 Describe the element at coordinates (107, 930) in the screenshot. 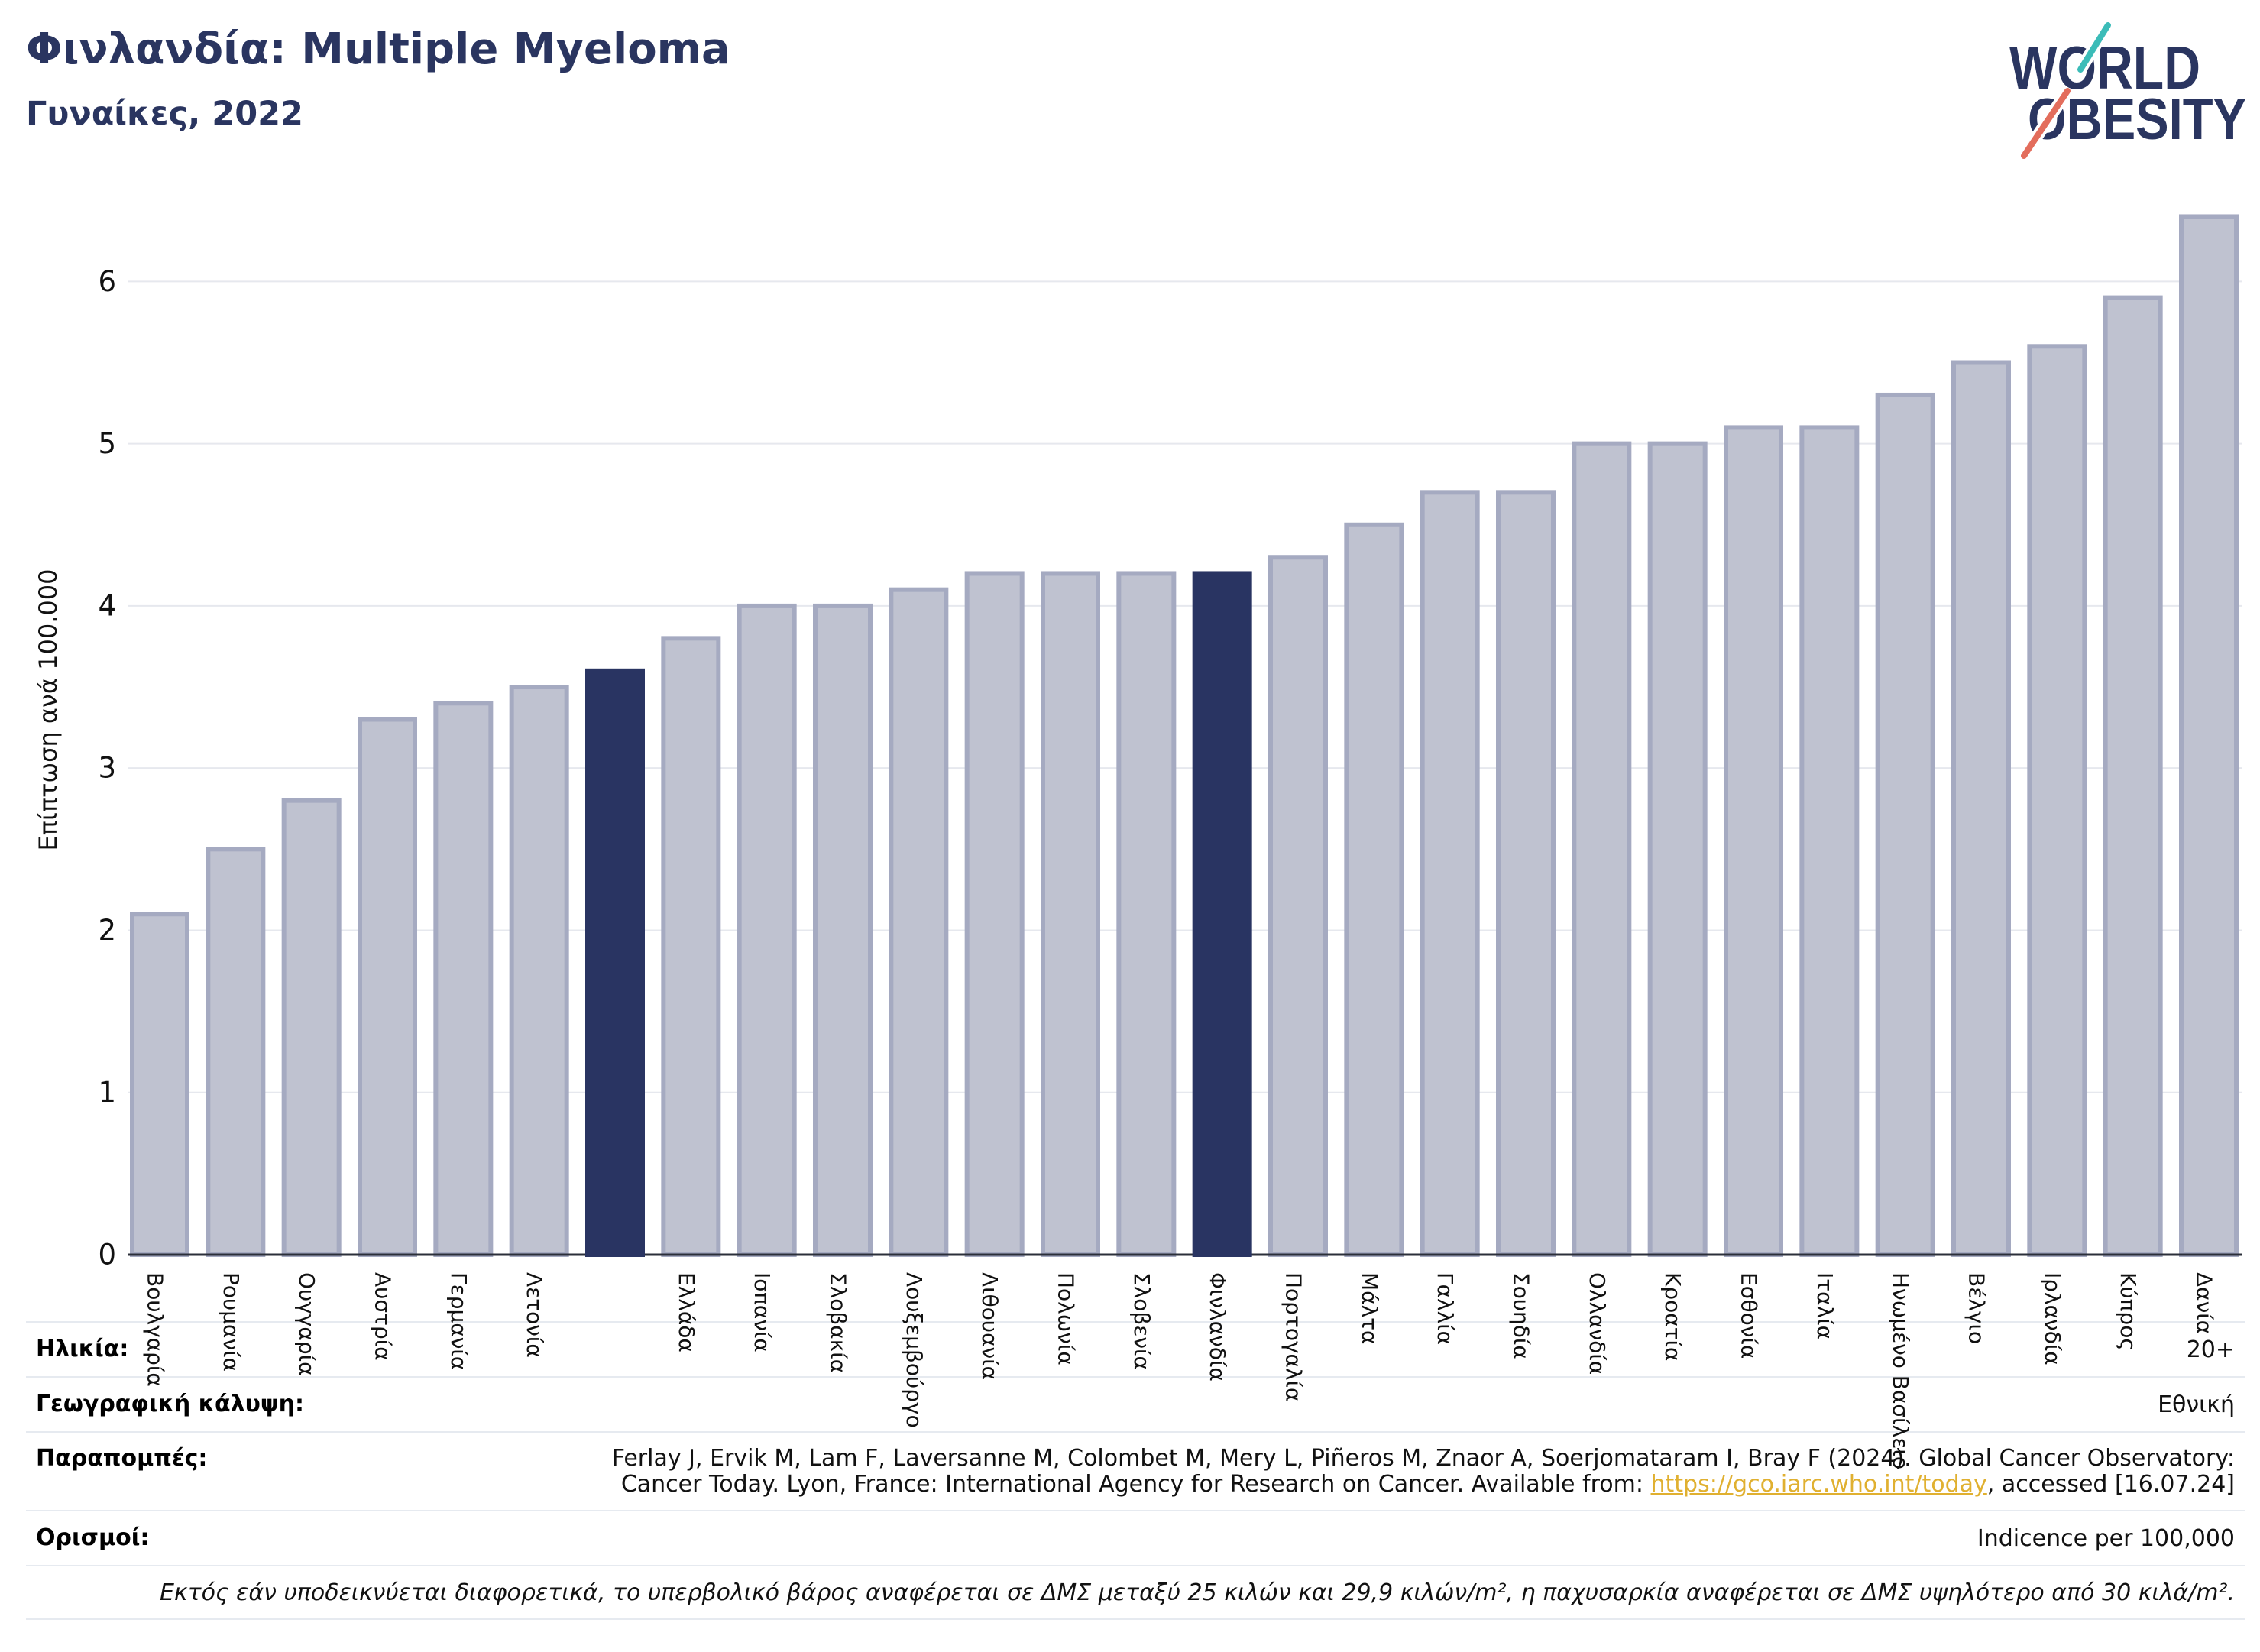

I see `y-tick-label: 2` at that location.